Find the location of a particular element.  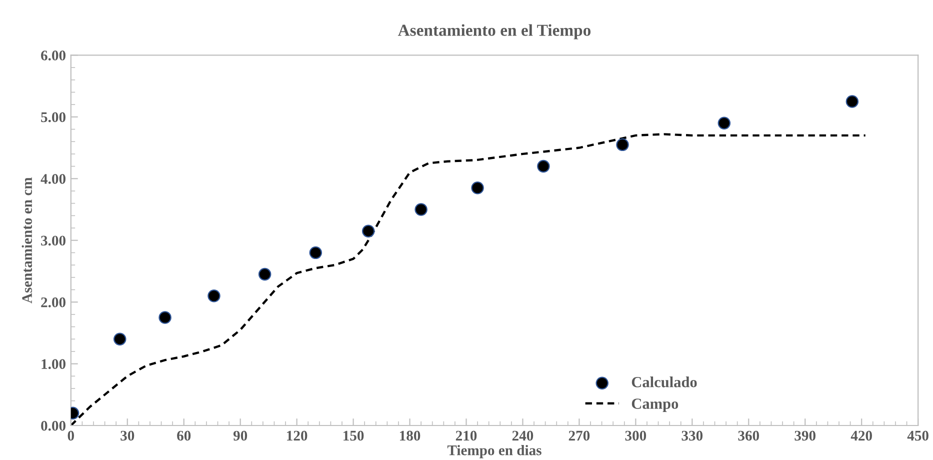

x-tick-label: 450 is located at coordinates (917, 435).